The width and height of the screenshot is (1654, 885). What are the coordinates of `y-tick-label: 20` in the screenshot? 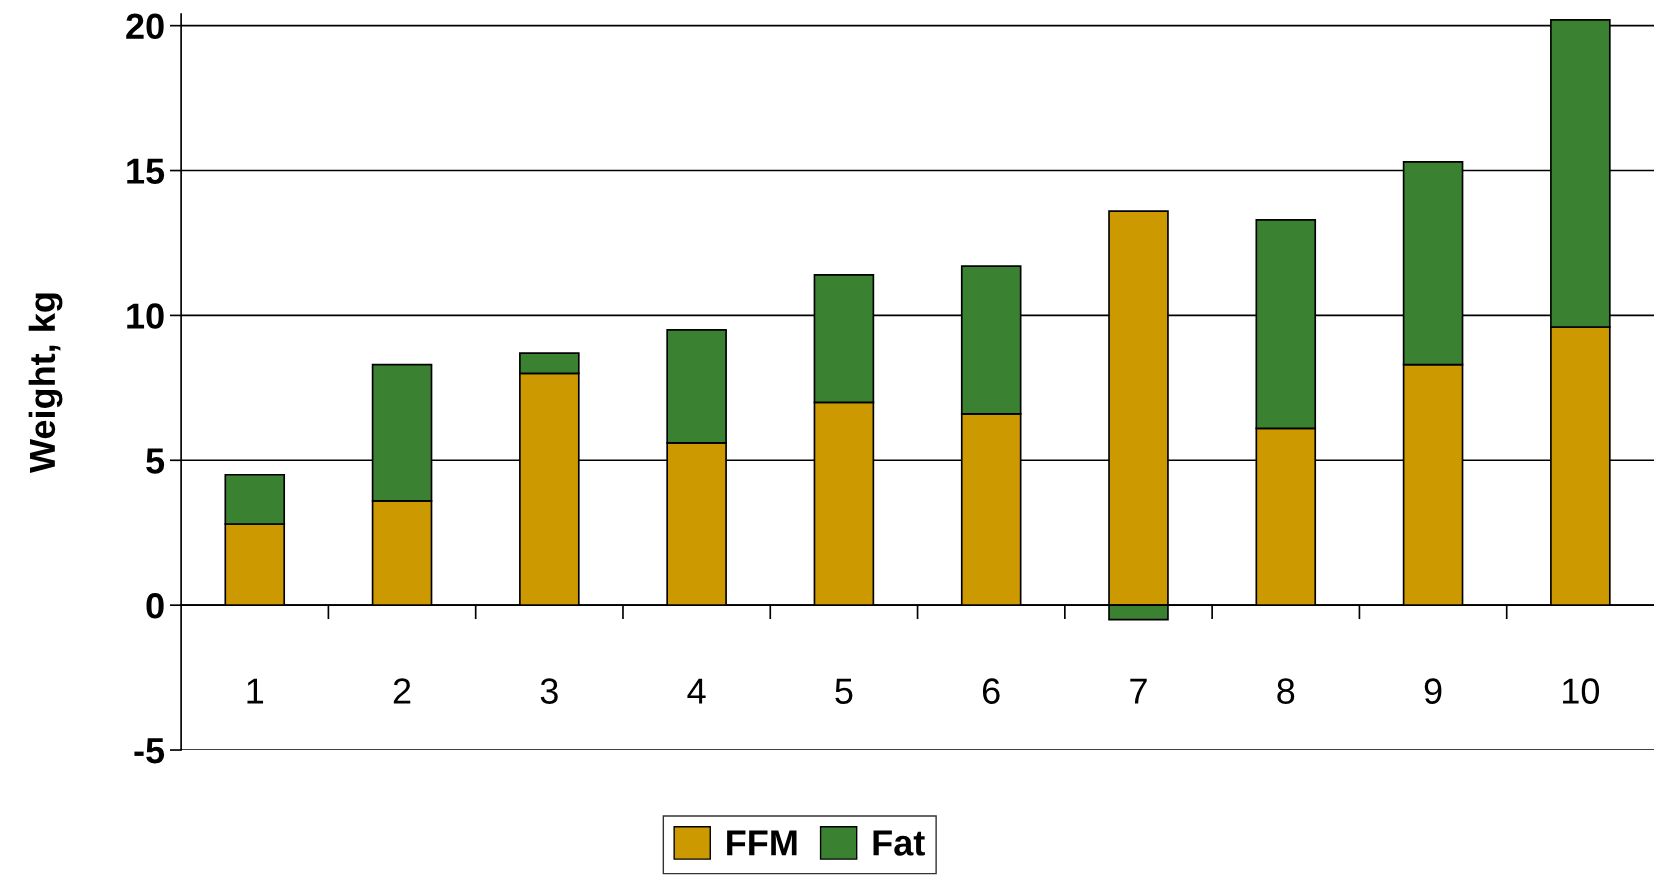 It's located at (145, 26).